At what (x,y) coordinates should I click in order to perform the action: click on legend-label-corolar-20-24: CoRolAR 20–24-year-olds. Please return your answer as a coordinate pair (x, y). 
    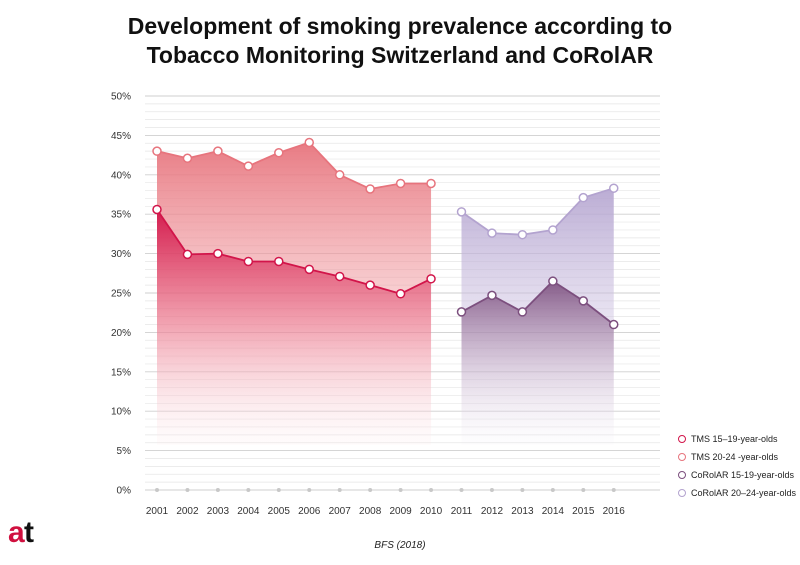
    Looking at the image, I should click on (744, 493).